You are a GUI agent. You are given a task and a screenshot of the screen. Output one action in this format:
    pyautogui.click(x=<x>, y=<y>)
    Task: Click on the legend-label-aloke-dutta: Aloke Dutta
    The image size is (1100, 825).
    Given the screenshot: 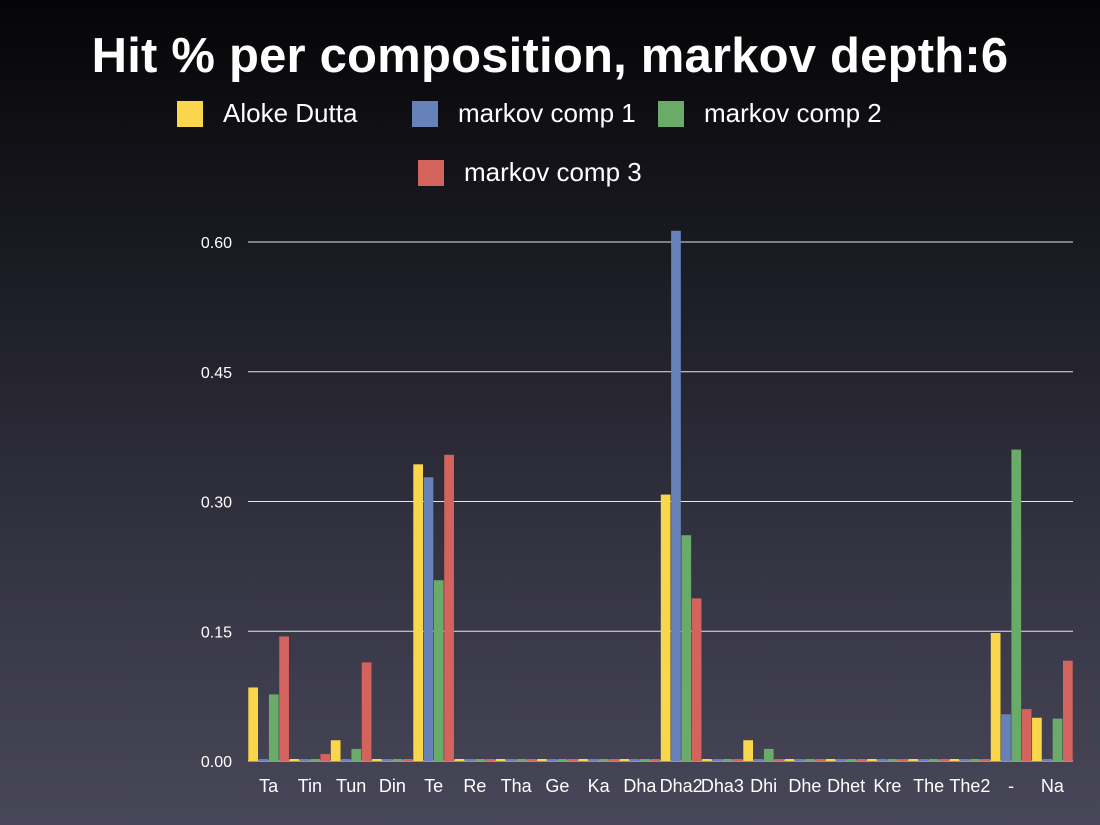 What is the action you would take?
    pyautogui.click(x=290, y=113)
    